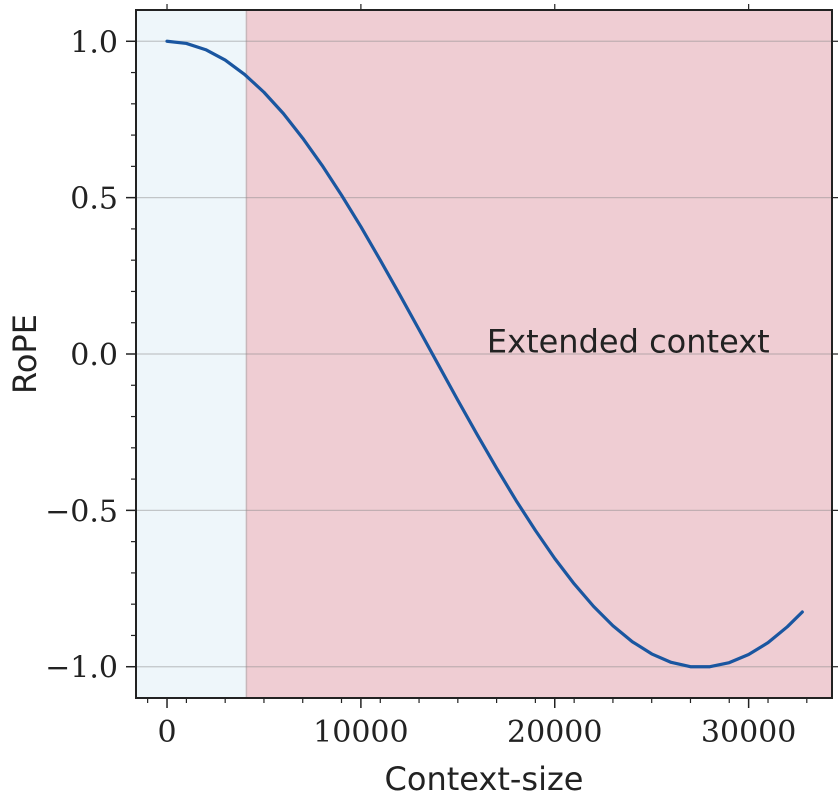 This screenshot has width=840, height=806. What do you see at coordinates (25, 354) in the screenshot?
I see `y-axis-label: RoPE` at bounding box center [25, 354].